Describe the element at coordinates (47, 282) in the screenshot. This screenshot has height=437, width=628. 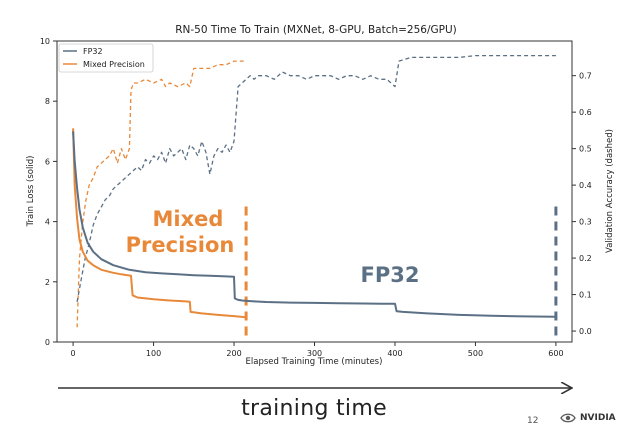
I see `y-tick-label: 2` at that location.